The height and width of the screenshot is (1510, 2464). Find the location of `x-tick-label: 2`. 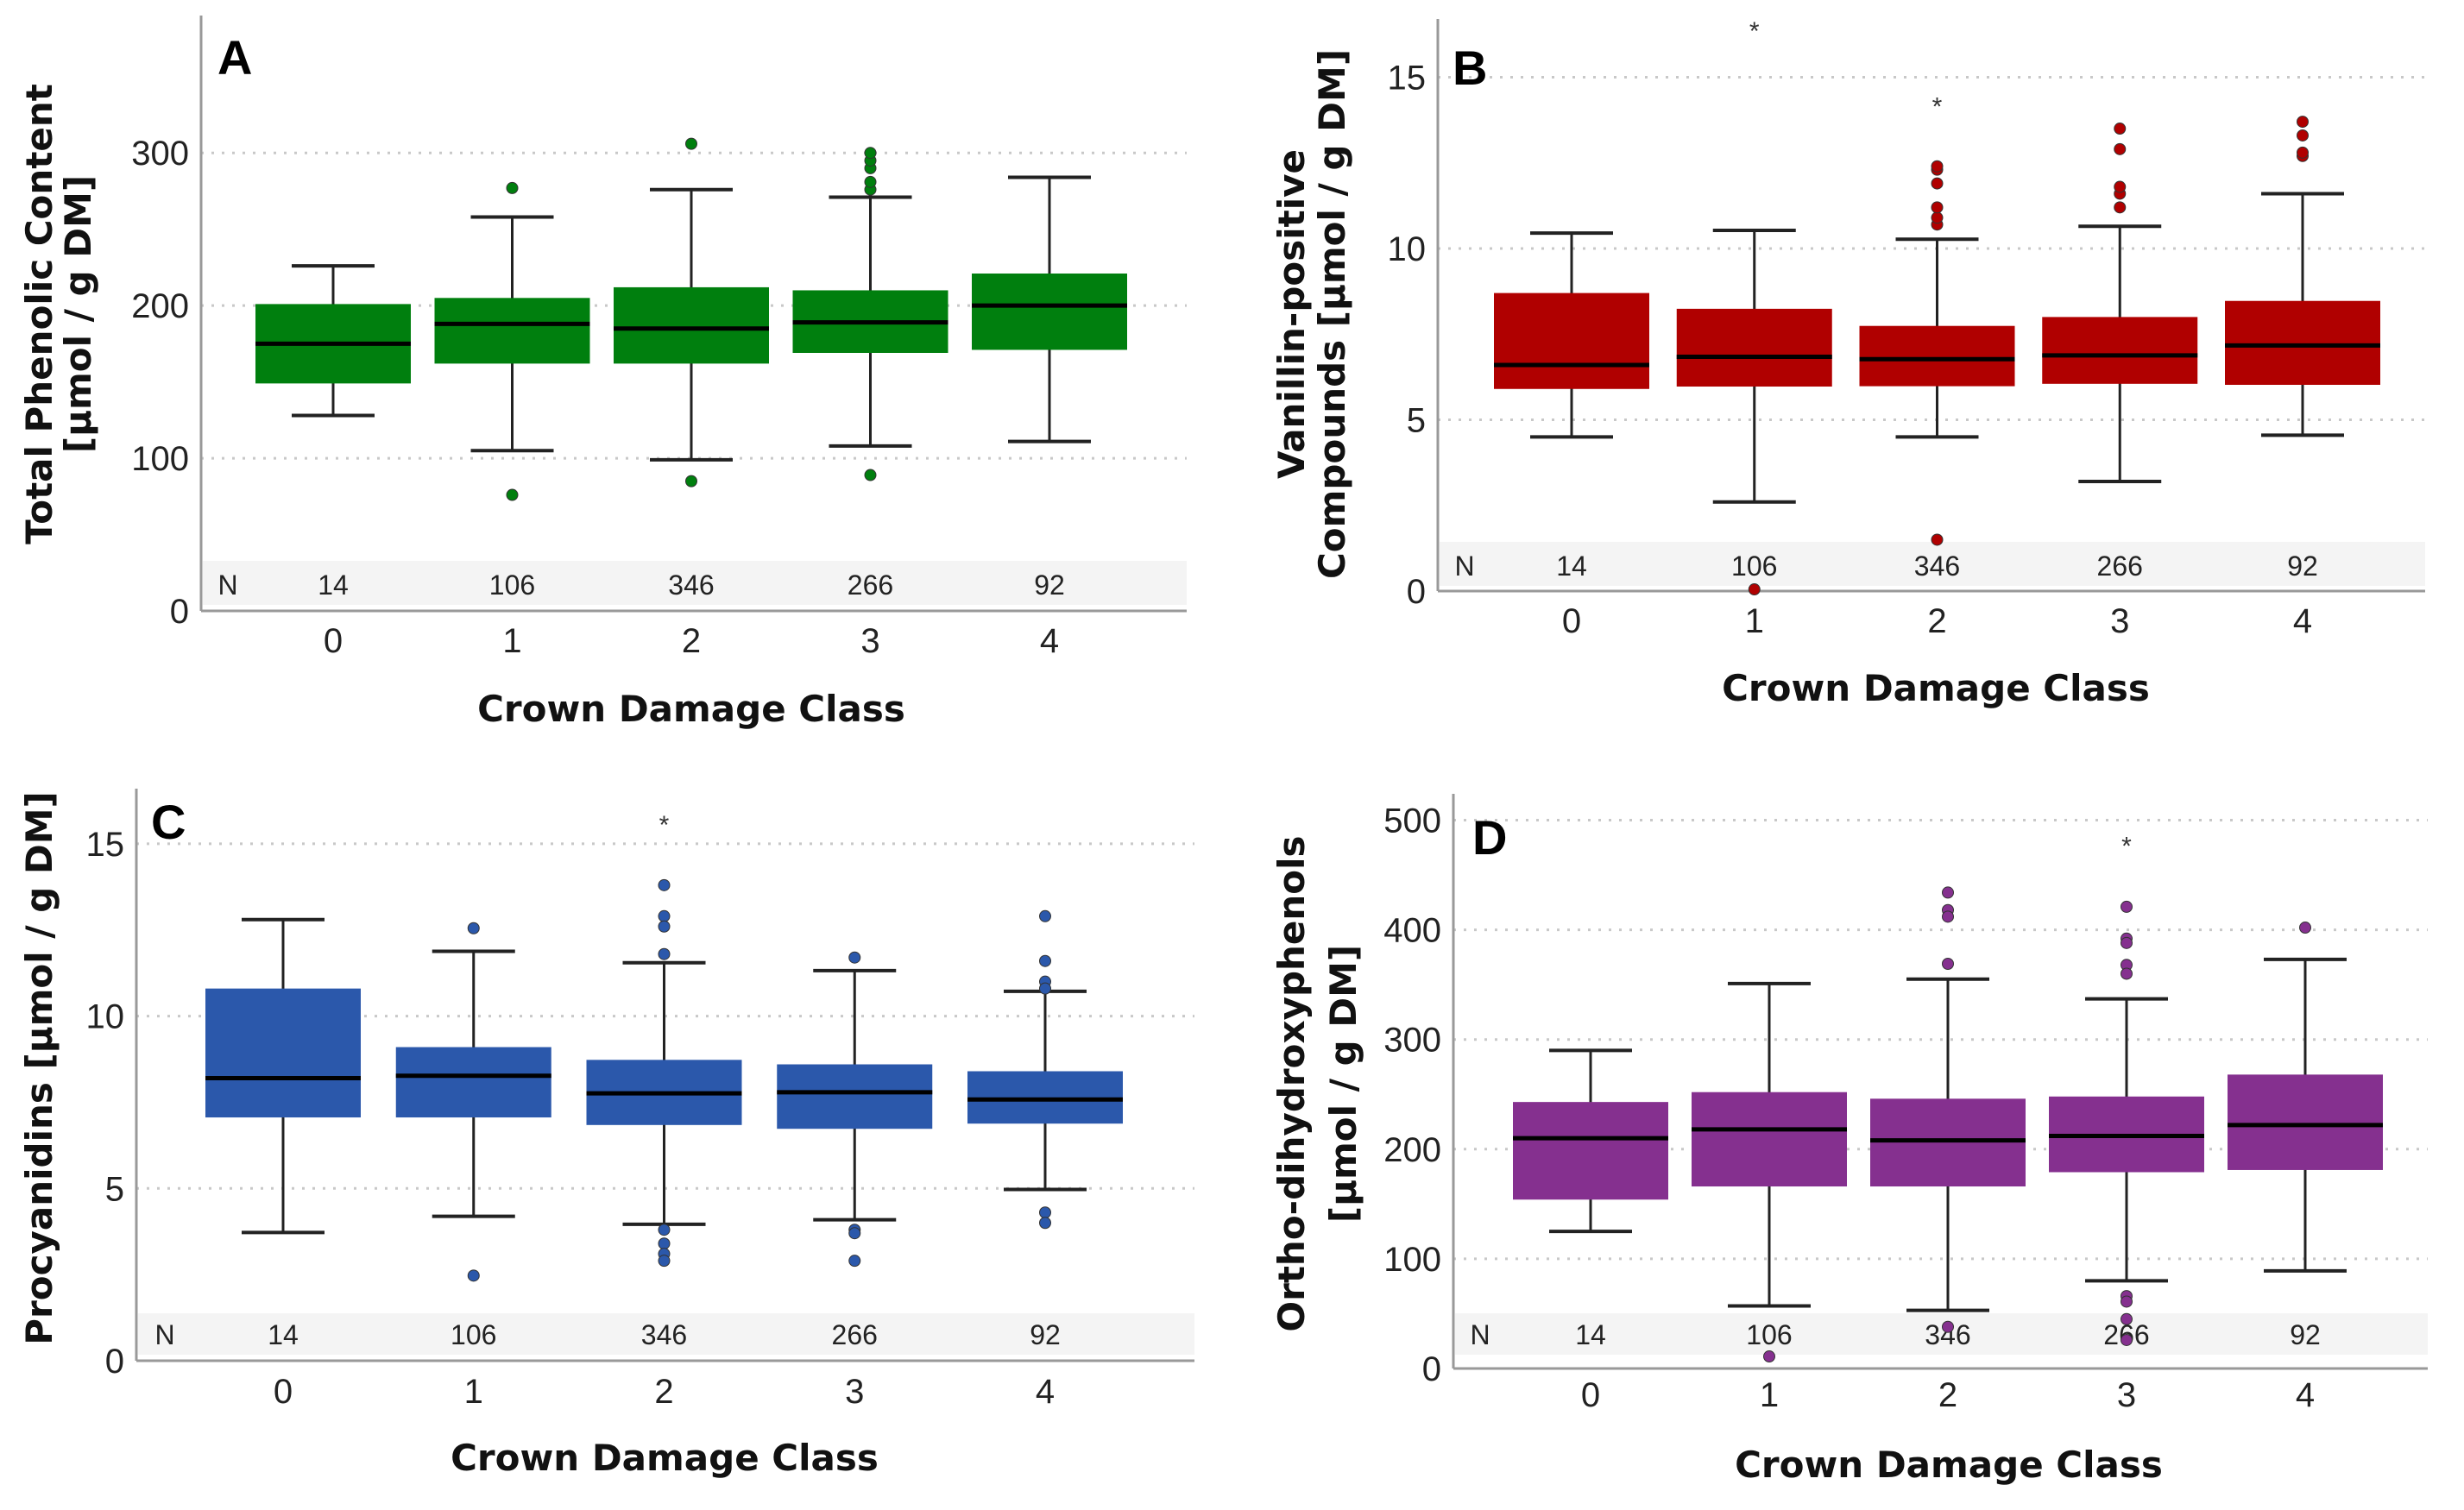

x-tick-label: 2 is located at coordinates (691, 641).